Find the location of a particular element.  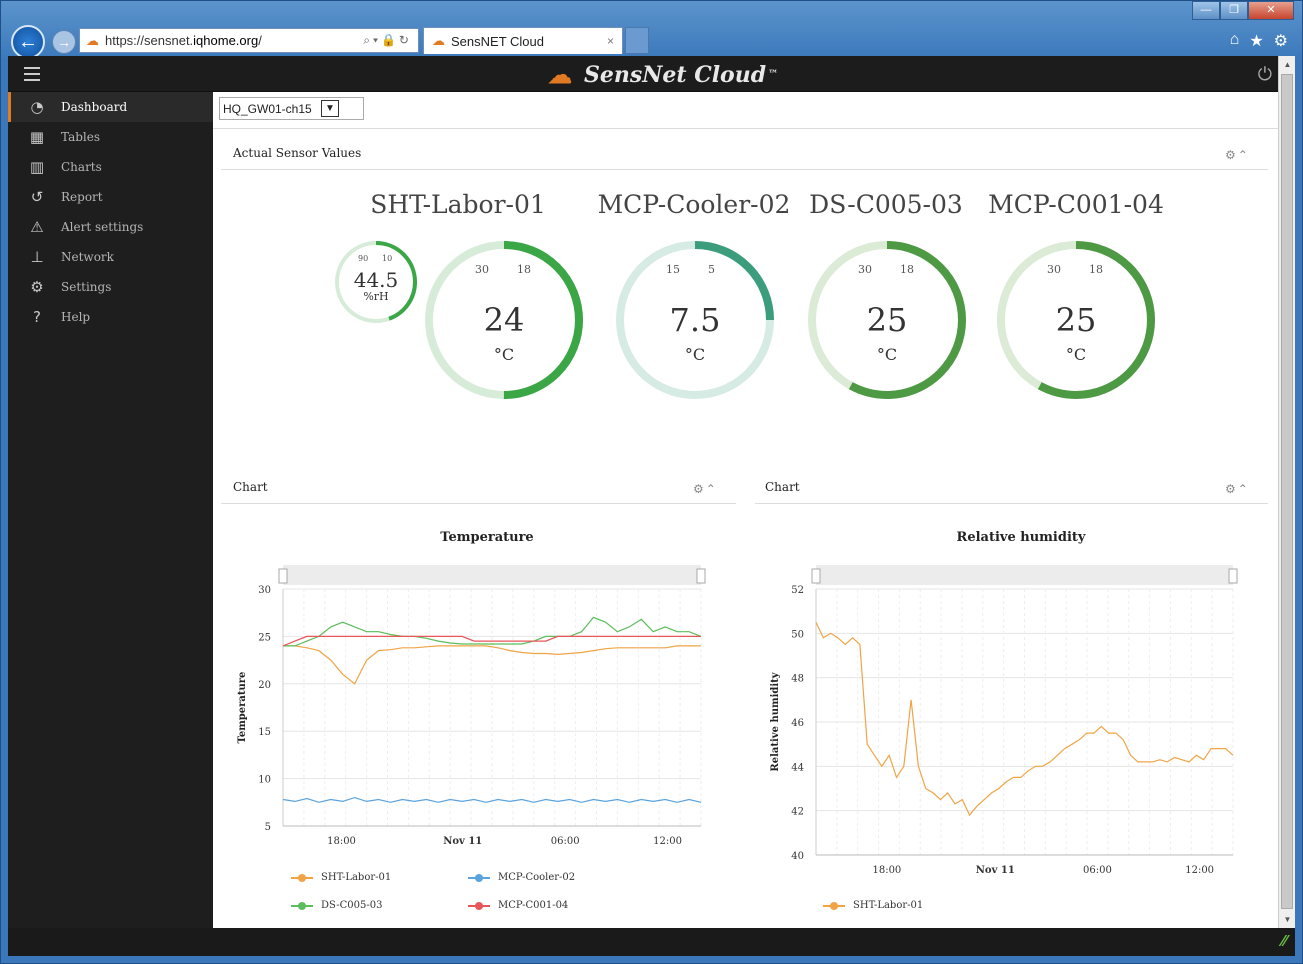

sensor-panel-tools: ⚙⌃ is located at coordinates (1237, 155).